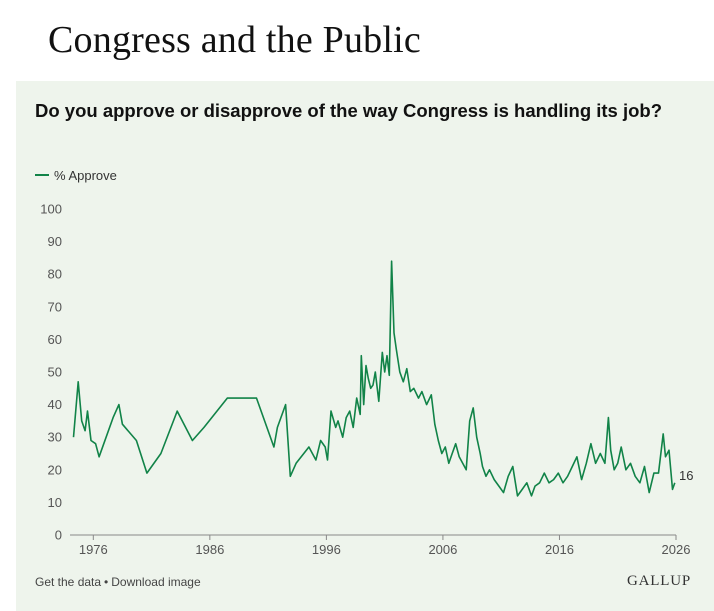  Describe the element at coordinates (85, 175) in the screenshot. I see `legend-label: % Approve` at that location.